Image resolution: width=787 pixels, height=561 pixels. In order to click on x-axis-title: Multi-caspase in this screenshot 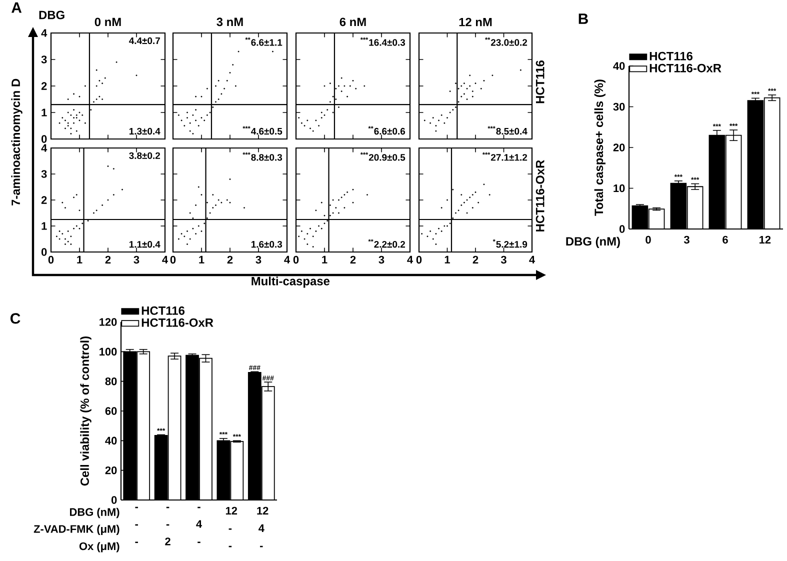, I will do `click(291, 282)`.